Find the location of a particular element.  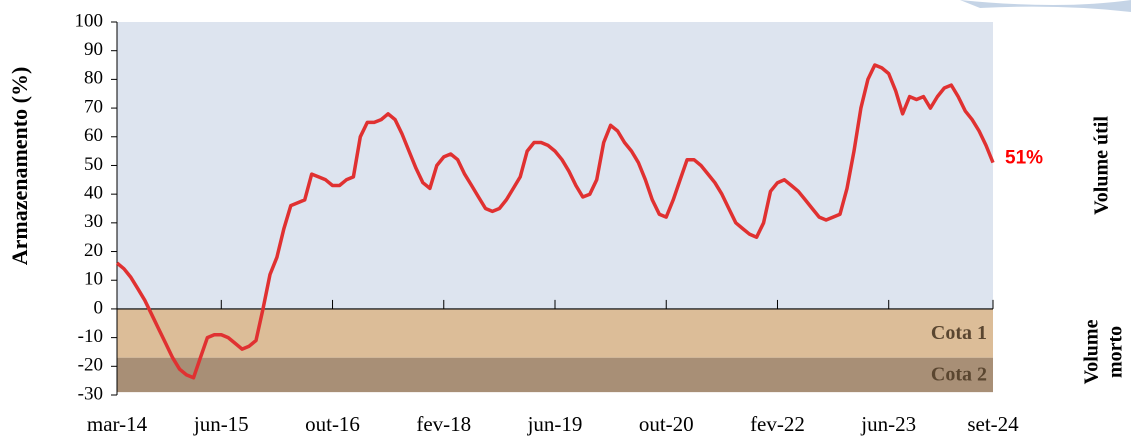

y-tick-label: -30 is located at coordinates (90, 393).